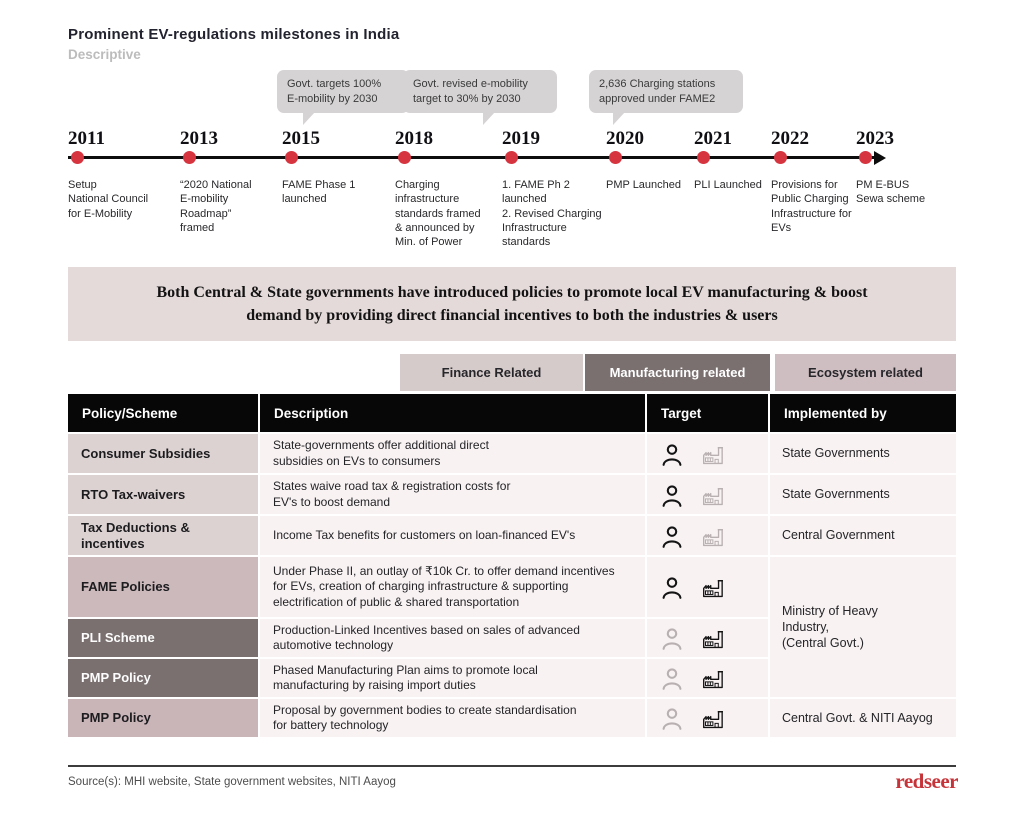  Describe the element at coordinates (911, 166) in the screenshot. I see `timeline-event-2023: 2023 PM E-BUS Sewa scheme` at that location.